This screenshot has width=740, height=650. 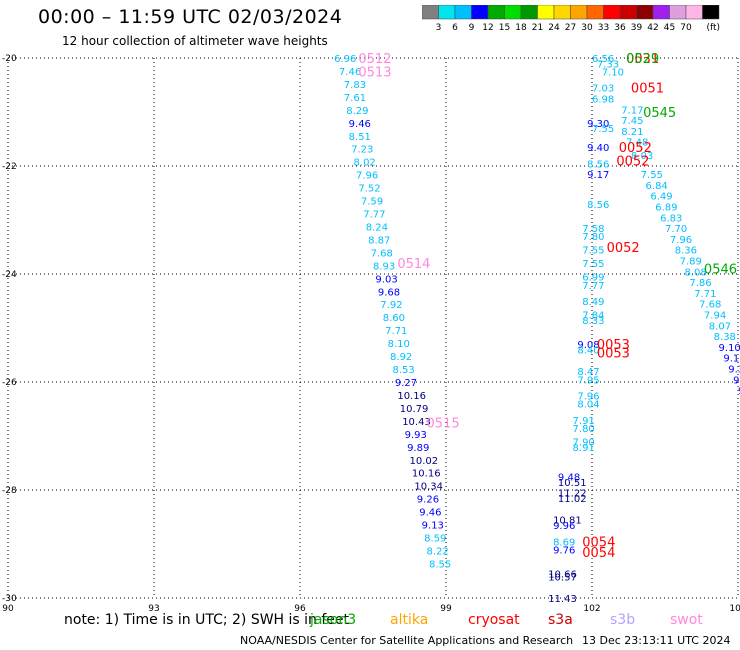 What do you see at coordinates (572, 499) in the screenshot?
I see `wave-height-label: 11.02` at bounding box center [572, 499].